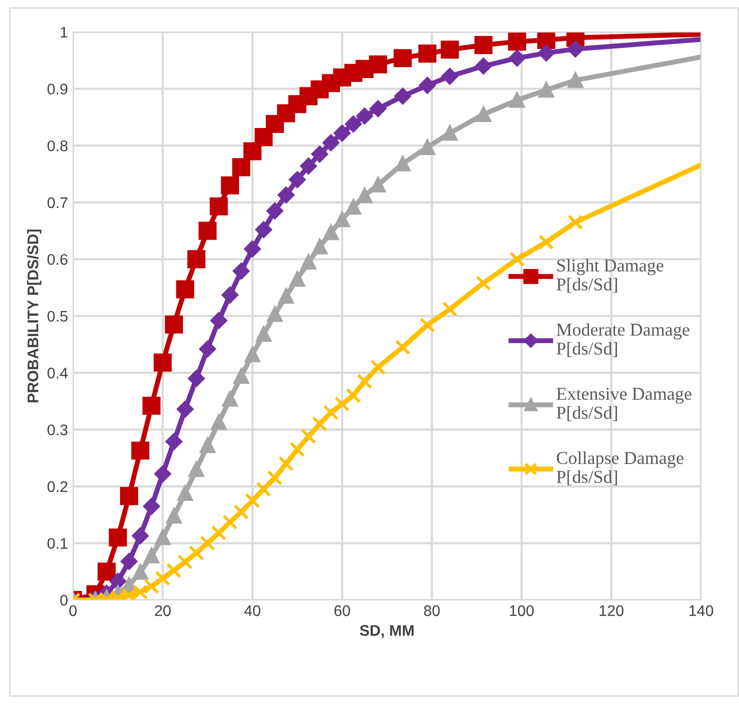 Image resolution: width=739 pixels, height=704 pixels. What do you see at coordinates (64, 600) in the screenshot?
I see `y-tick-label: 0` at bounding box center [64, 600].